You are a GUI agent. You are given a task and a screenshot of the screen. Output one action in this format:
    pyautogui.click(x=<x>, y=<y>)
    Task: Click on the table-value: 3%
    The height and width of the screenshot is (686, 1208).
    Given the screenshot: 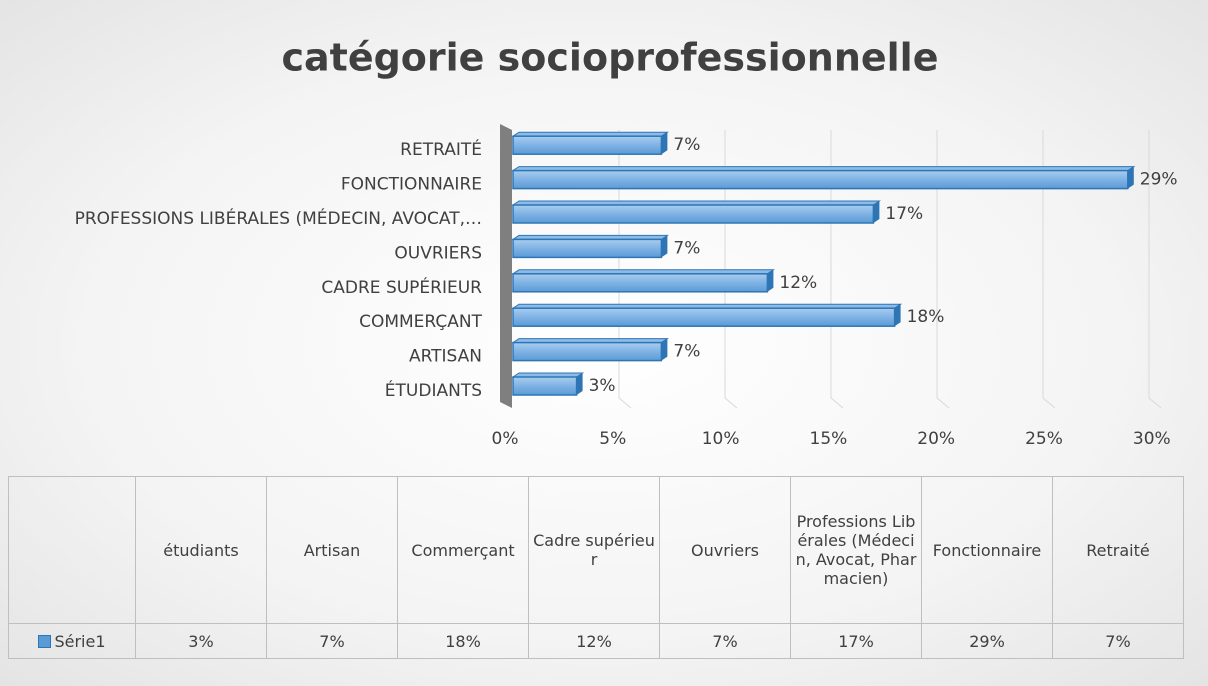 What is the action you would take?
    pyautogui.click(x=201, y=641)
    